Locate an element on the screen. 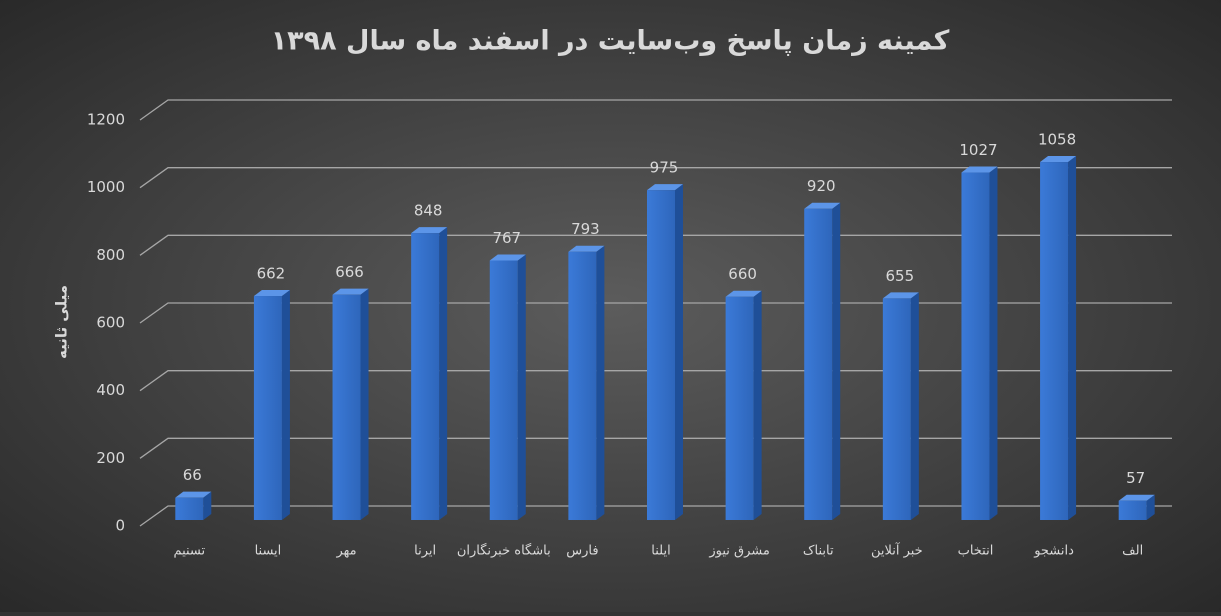 The image size is (1221, 616). value-label: 1058 is located at coordinates (1057, 140).